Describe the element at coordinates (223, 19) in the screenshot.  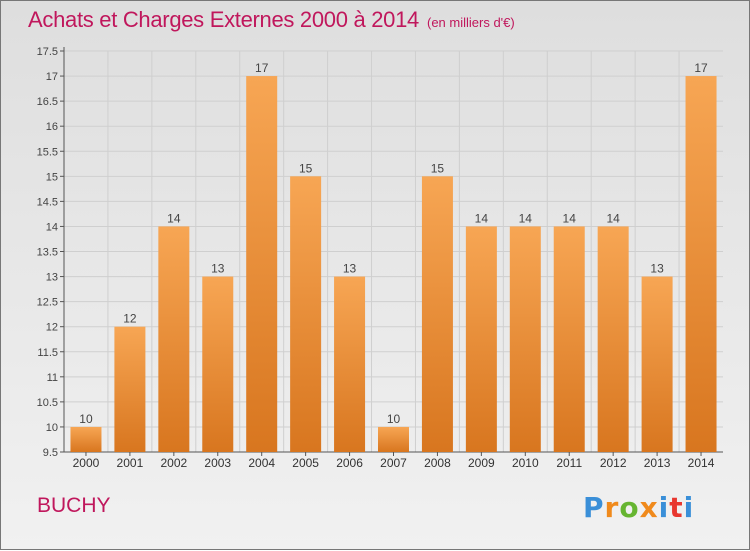
I see `chart-title: Achats et Charges Externes 2000 à 2014` at that location.